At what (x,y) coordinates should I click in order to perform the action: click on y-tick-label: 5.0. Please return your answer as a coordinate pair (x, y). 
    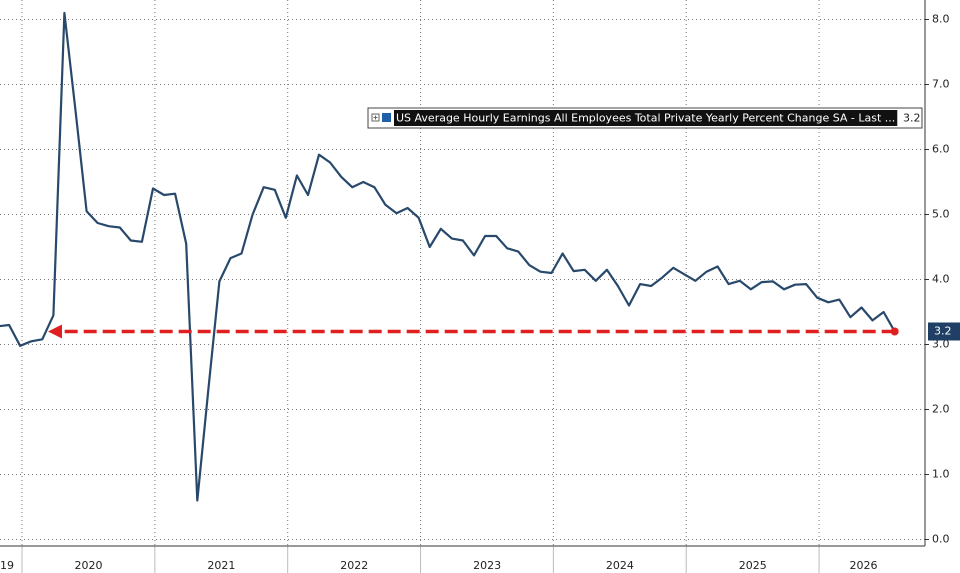
    Looking at the image, I should click on (941, 214).